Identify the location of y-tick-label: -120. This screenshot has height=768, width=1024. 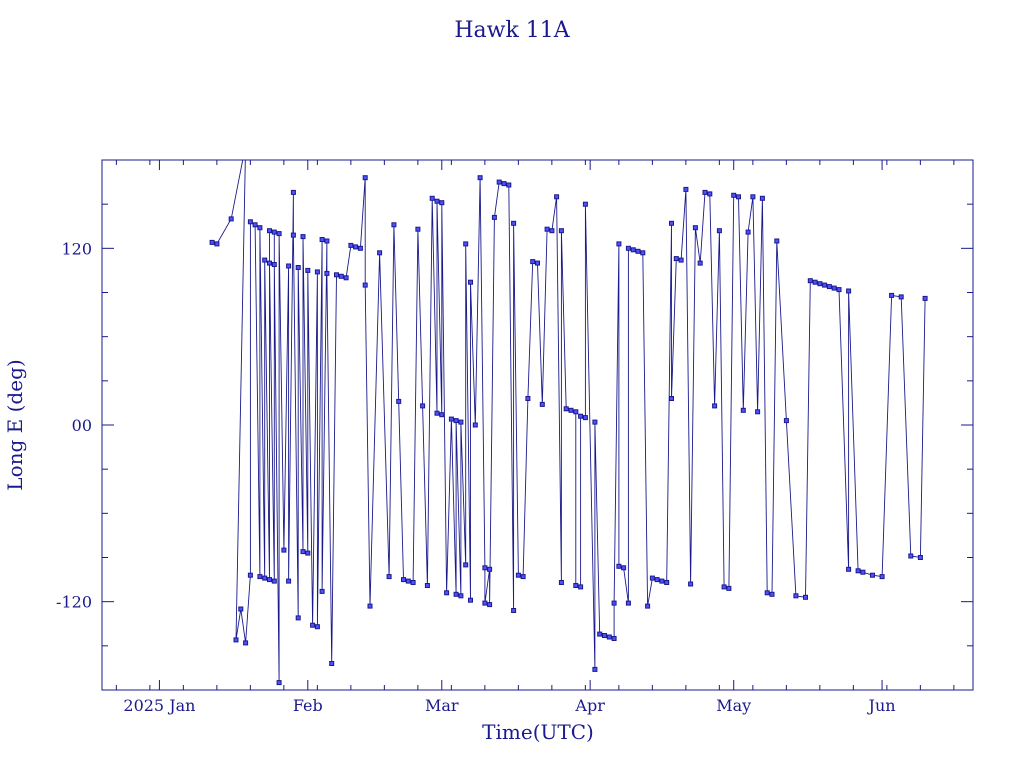
(74, 602).